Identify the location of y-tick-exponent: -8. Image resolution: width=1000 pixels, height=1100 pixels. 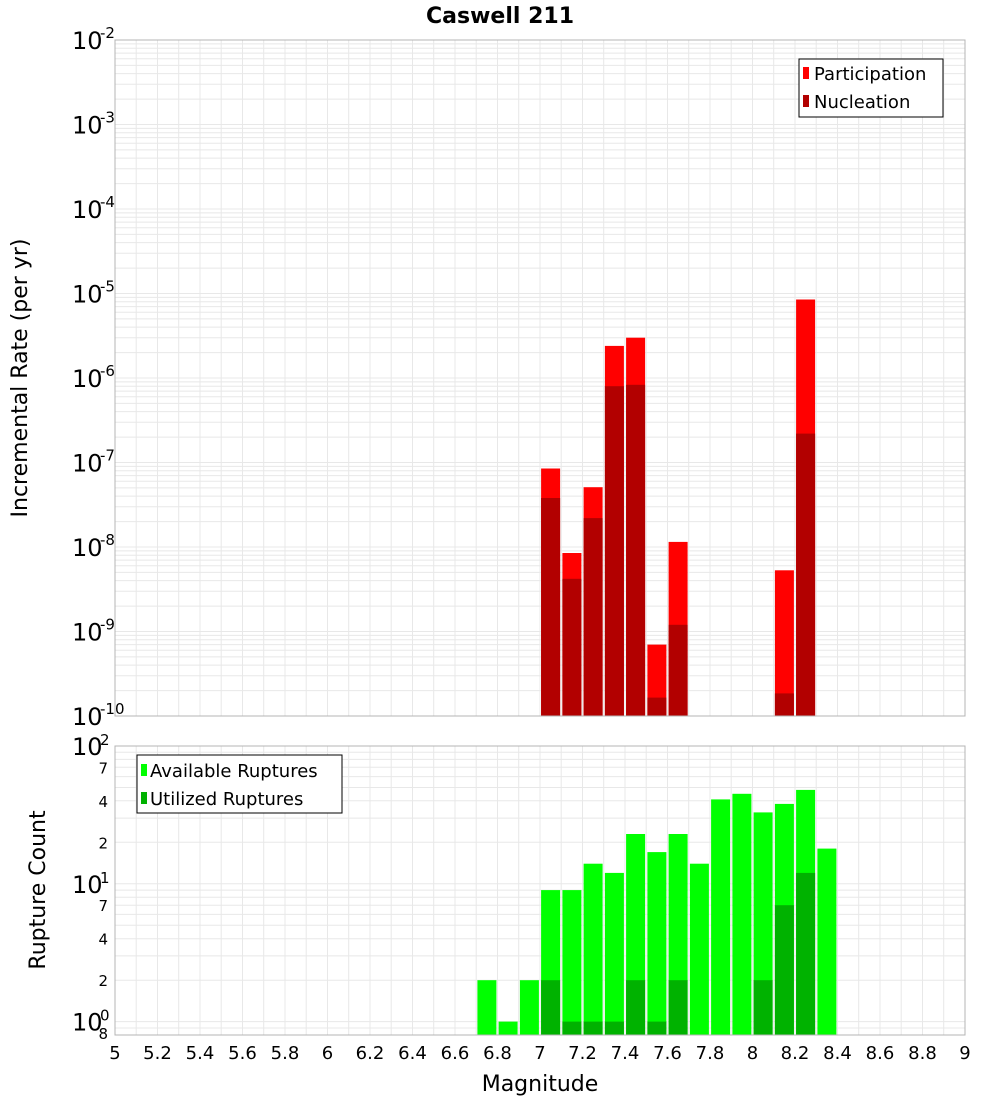
(107, 540).